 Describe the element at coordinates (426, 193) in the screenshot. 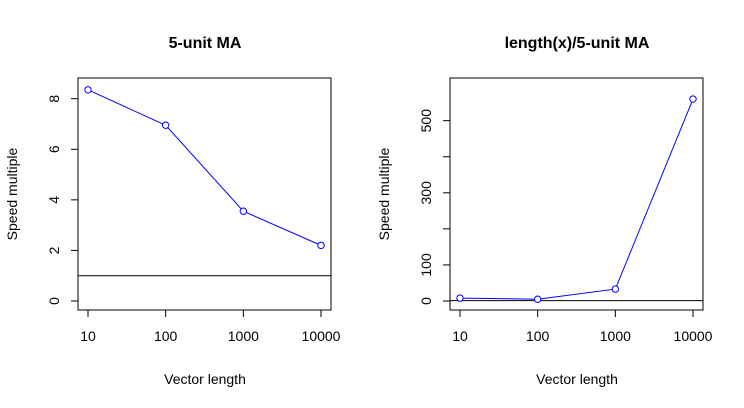

I see `y-tick-label: 300` at that location.